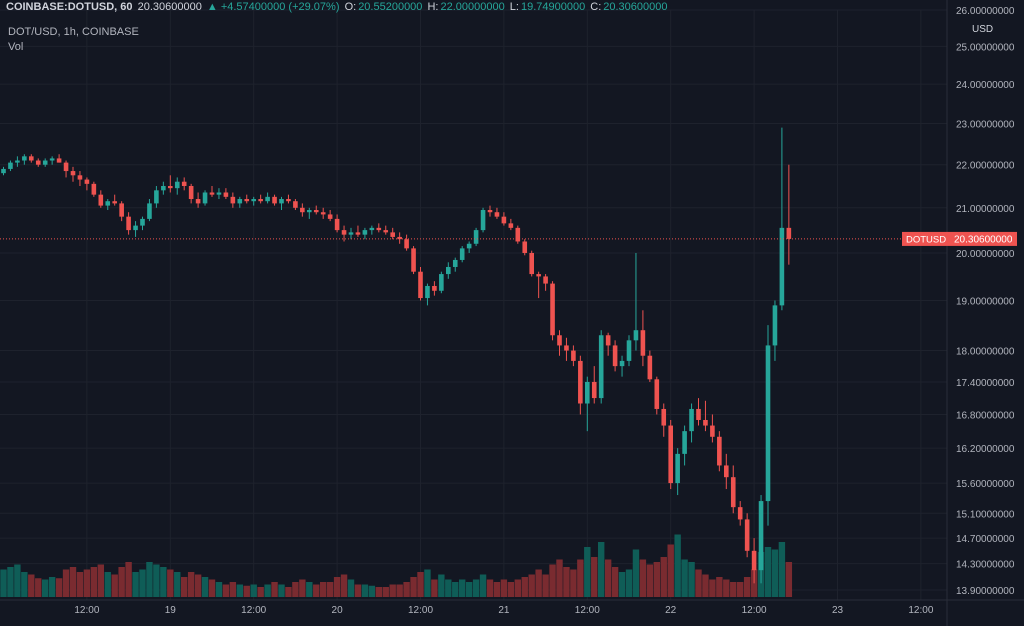  What do you see at coordinates (985, 11) in the screenshot?
I see `price-tick-label: 26.00000000` at bounding box center [985, 11].